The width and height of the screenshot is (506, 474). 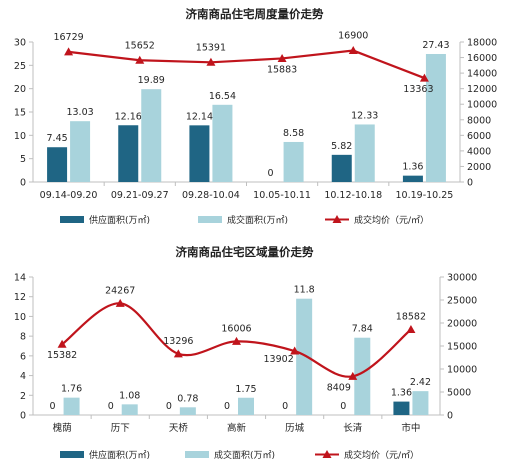 What do you see at coordinates (462, 347) in the screenshot?
I see `right-tick-label: 15000` at bounding box center [462, 347].